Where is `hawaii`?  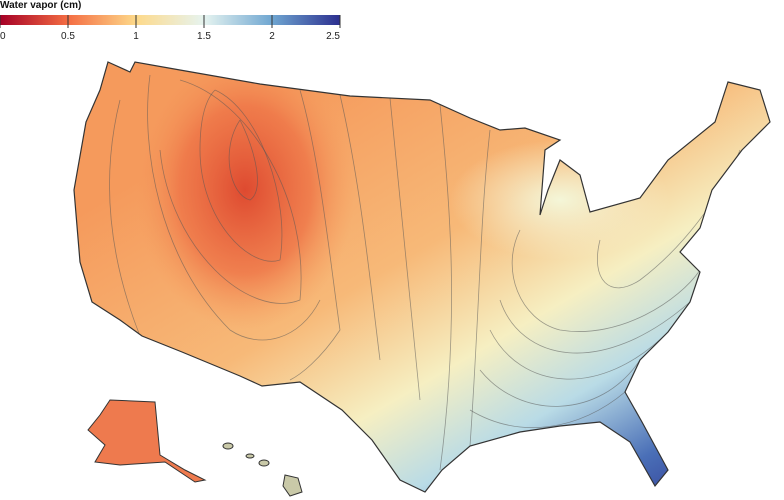 hawaii is located at coordinates (262, 469).